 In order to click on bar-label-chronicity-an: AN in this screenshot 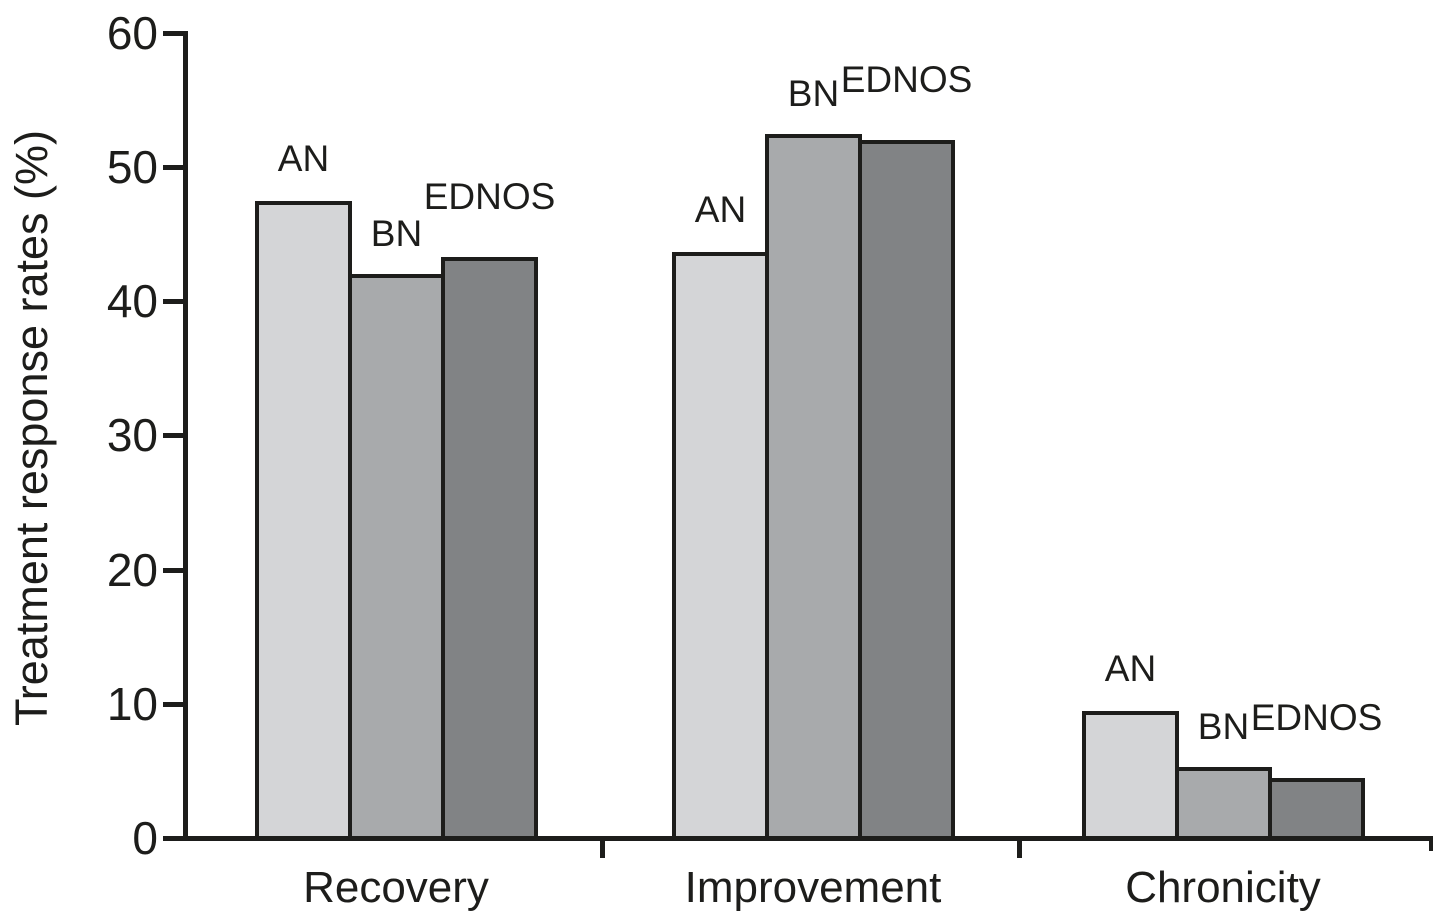, I will do `click(1130, 668)`.